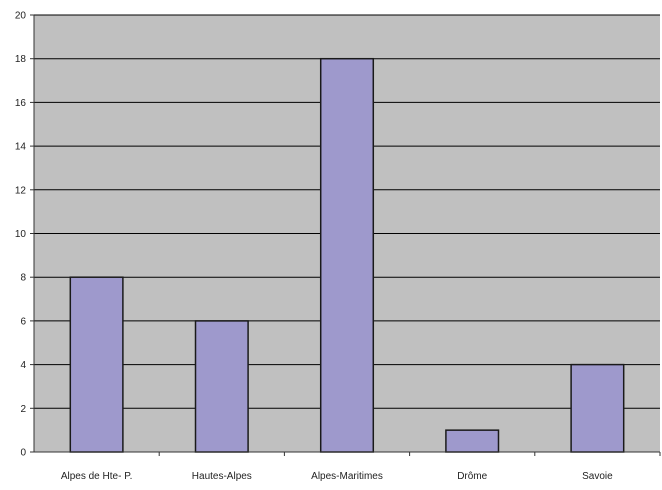 The image size is (662, 490). Describe the element at coordinates (21, 59) in the screenshot. I see `y-tick-label: 18` at that location.